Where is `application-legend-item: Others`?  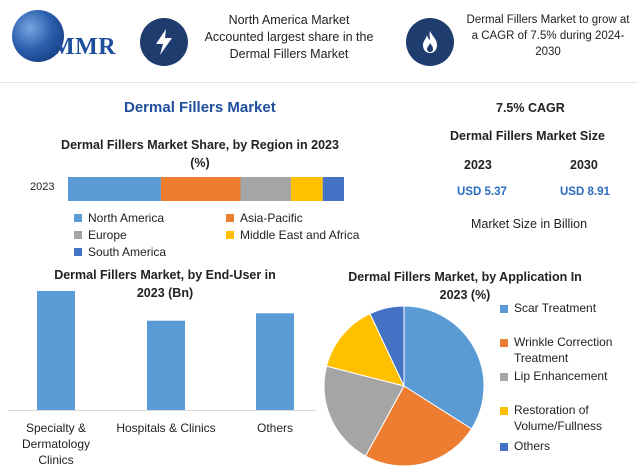
application-legend-item: Others is located at coordinates (525, 446).